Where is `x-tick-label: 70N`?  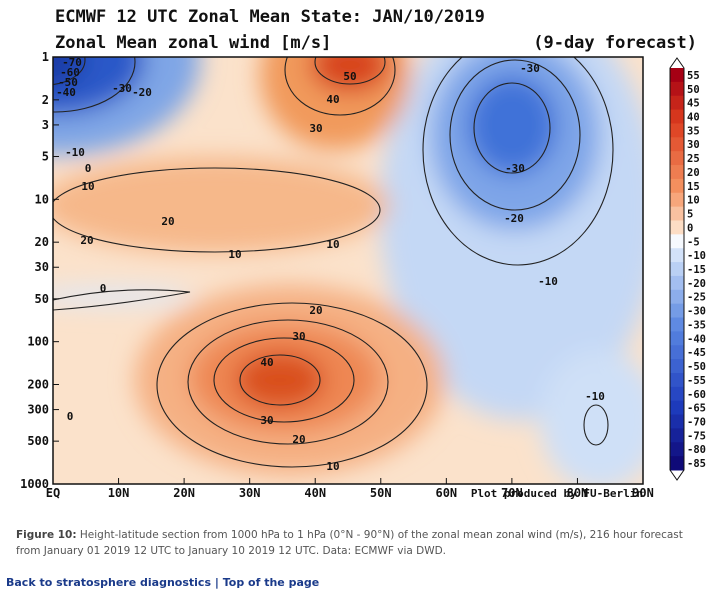
x-tick-label: 70N is located at coordinates (512, 493).